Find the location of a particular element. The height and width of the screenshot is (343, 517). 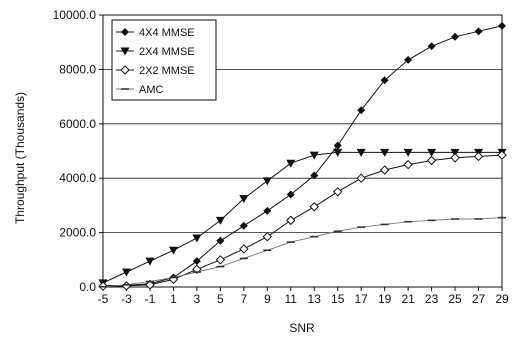

x-tick-label: 29 is located at coordinates (502, 299).